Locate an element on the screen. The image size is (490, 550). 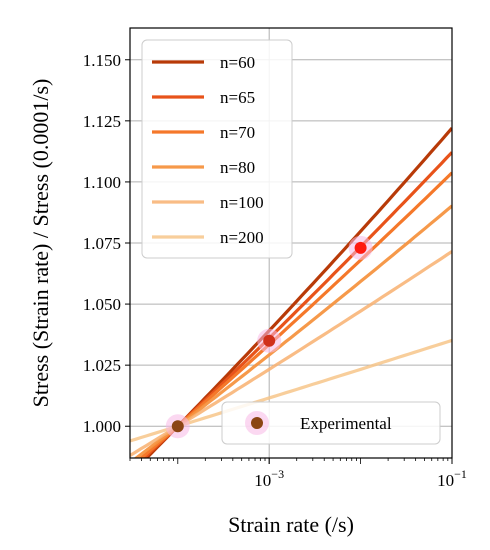
legend: n=60 n=65 n=70 n=80 n=100 n=200 is located at coordinates (217, 149).